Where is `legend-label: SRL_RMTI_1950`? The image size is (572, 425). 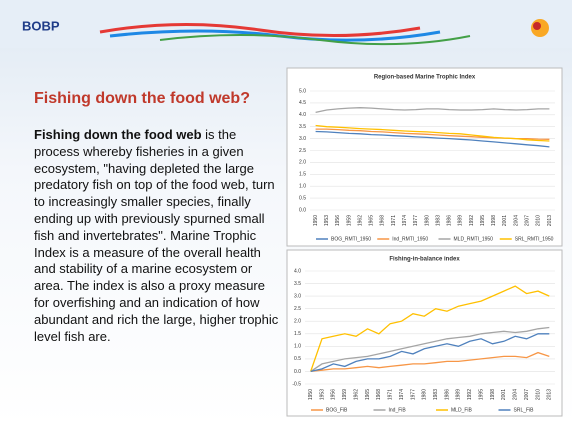
legend-label: SRL_RMTI_1950 is located at coordinates (534, 239).